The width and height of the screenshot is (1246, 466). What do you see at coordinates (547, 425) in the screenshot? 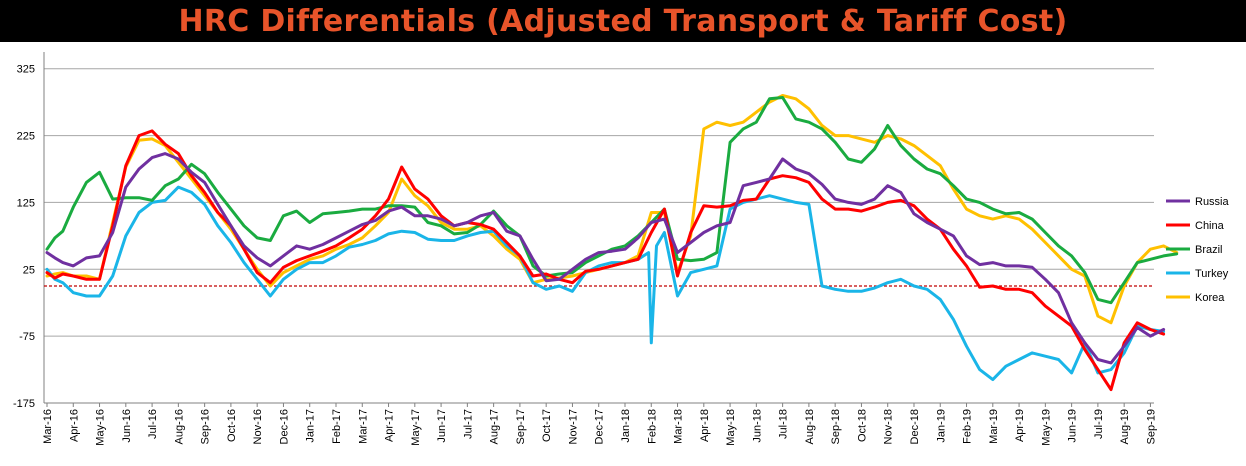
I see `x-tick-label: Oct-17` at bounding box center [547, 425].